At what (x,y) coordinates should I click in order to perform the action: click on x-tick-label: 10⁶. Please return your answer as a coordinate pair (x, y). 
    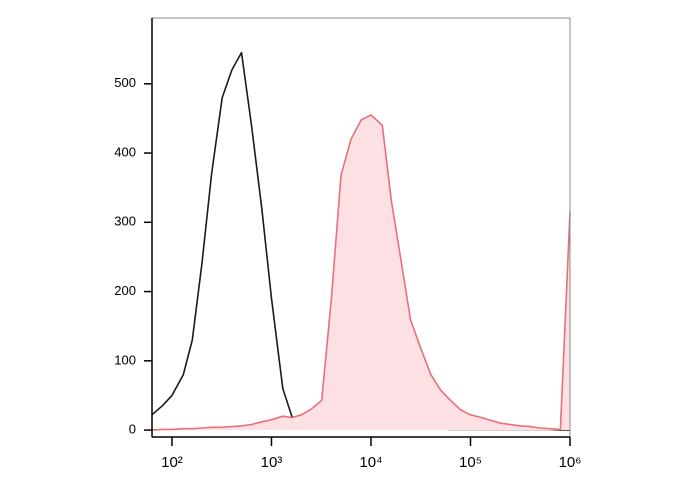
    Looking at the image, I should click on (570, 462).